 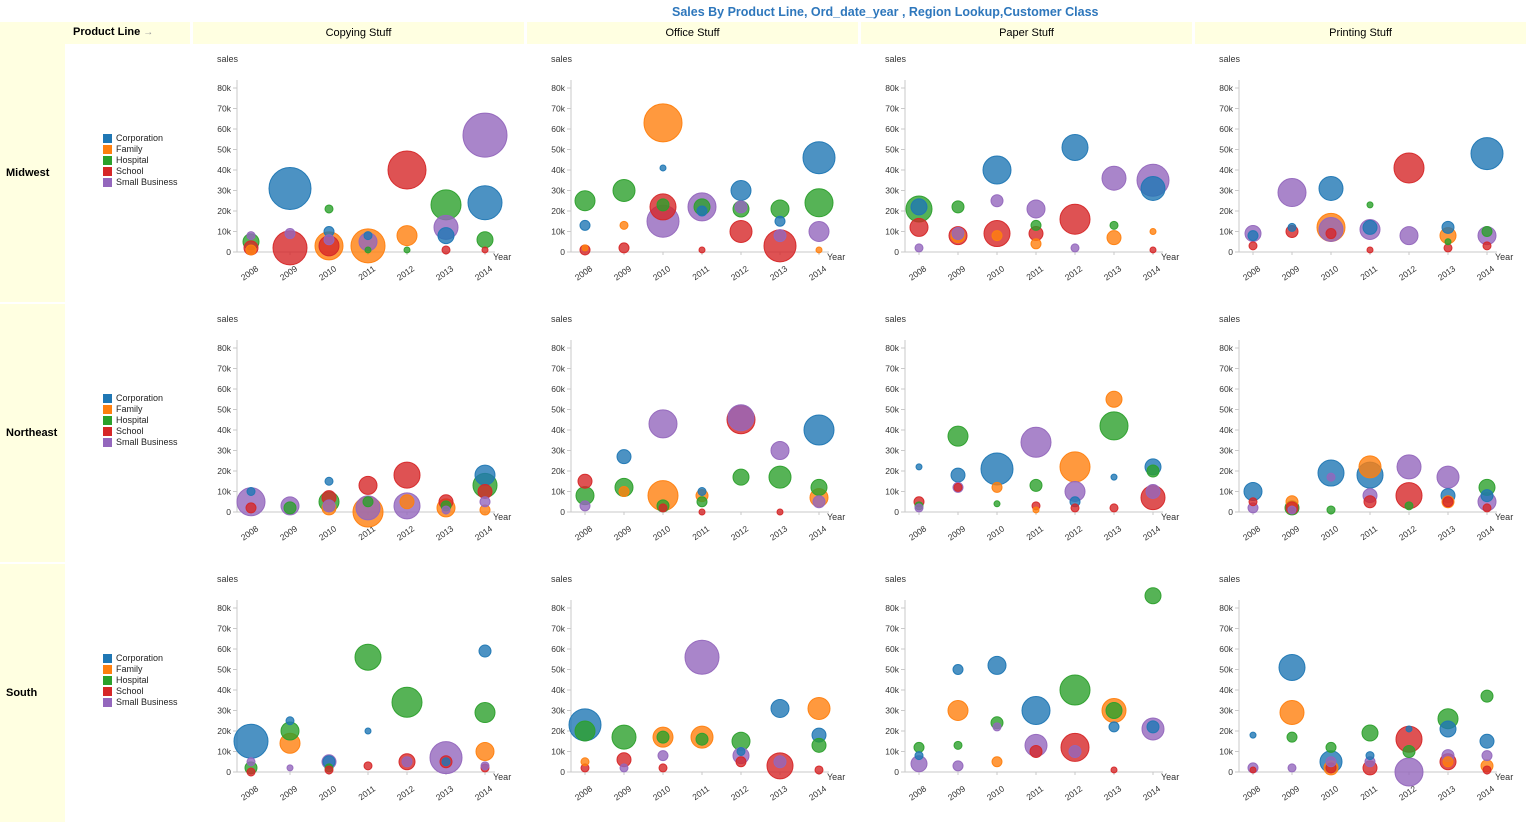 What do you see at coordinates (1036, 510) in the screenshot?
I see `bubble-family-2011` at bounding box center [1036, 510].